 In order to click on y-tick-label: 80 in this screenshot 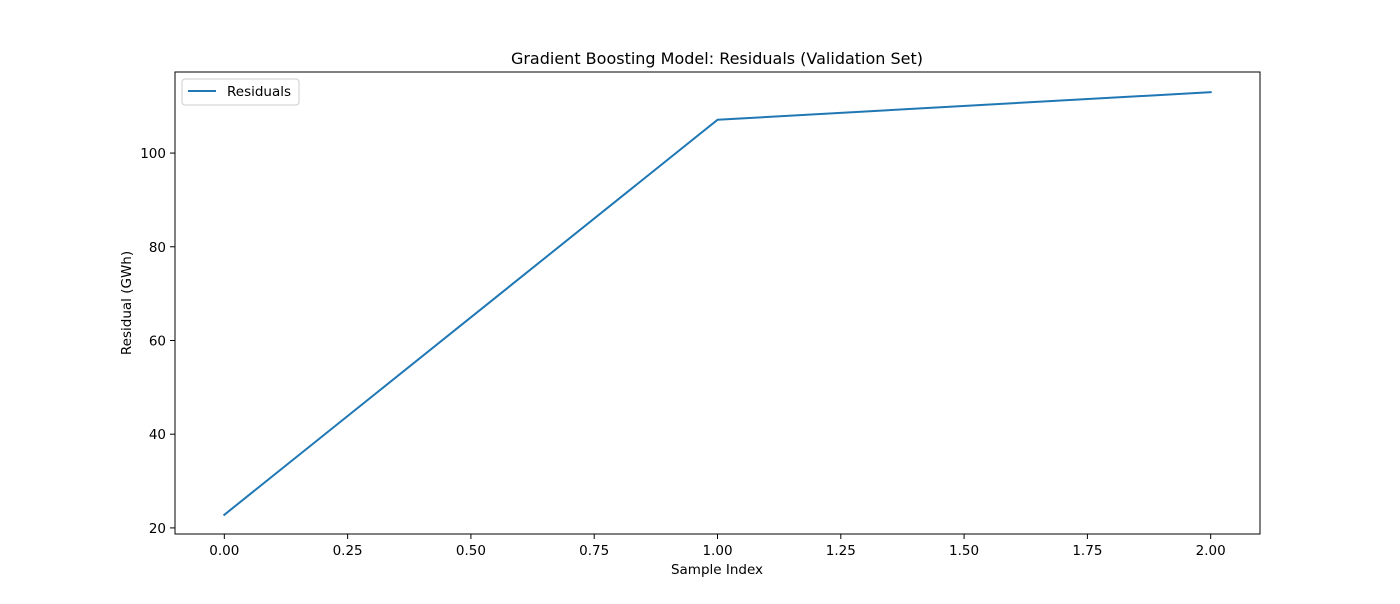, I will do `click(157, 248)`.